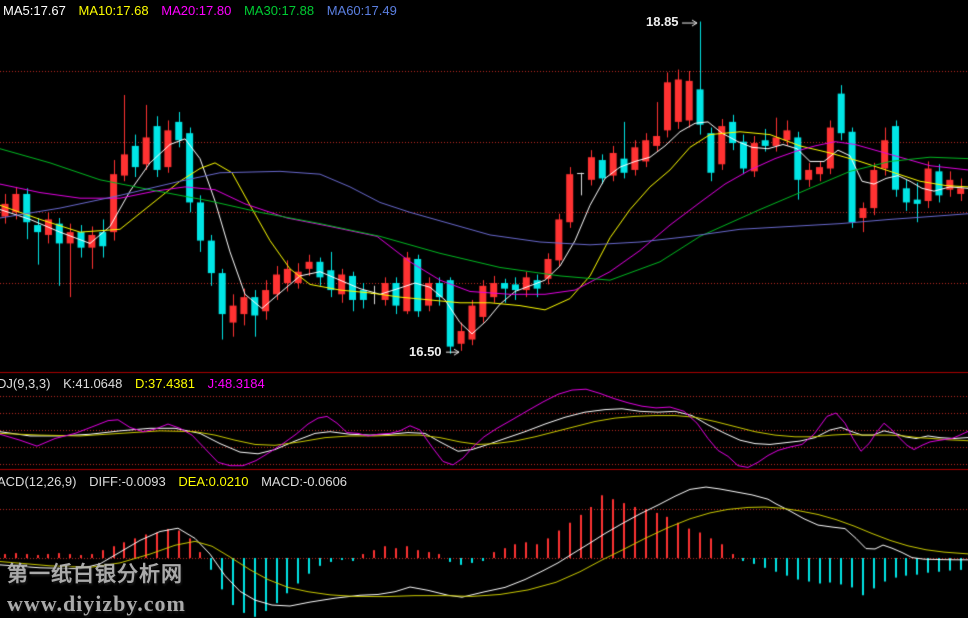  Describe the element at coordinates (304, 481) in the screenshot. I see `macd-value: MACD:-0.0606` at that location.